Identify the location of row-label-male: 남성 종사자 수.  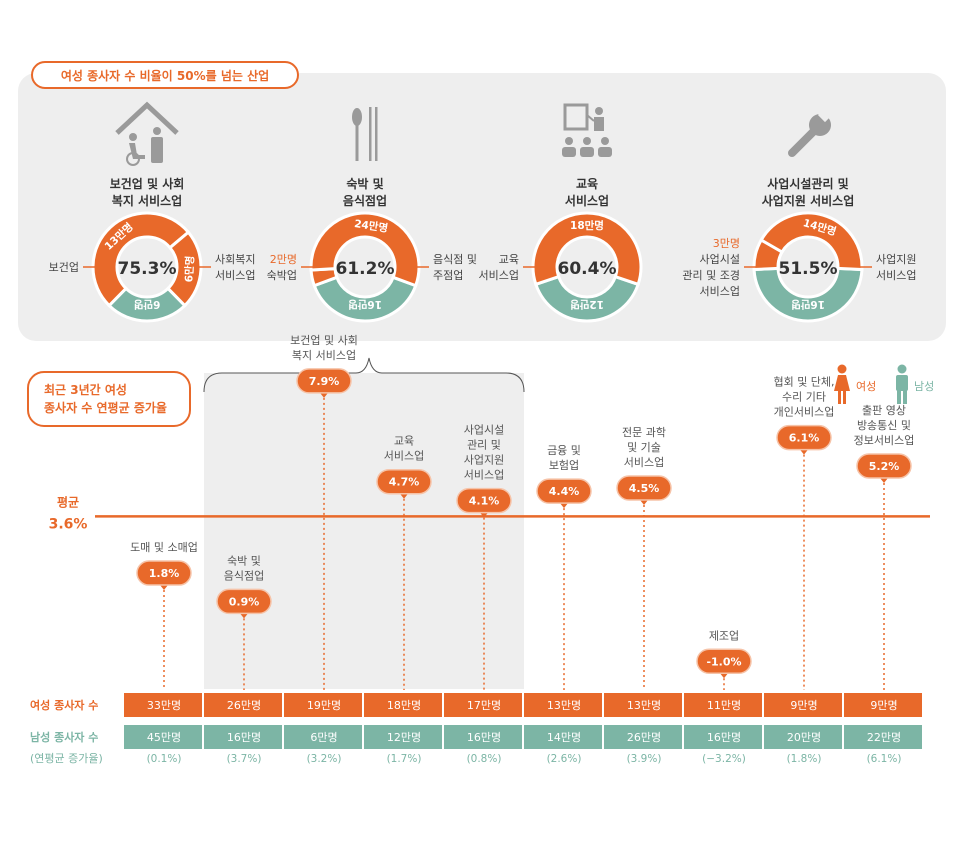
(64, 737).